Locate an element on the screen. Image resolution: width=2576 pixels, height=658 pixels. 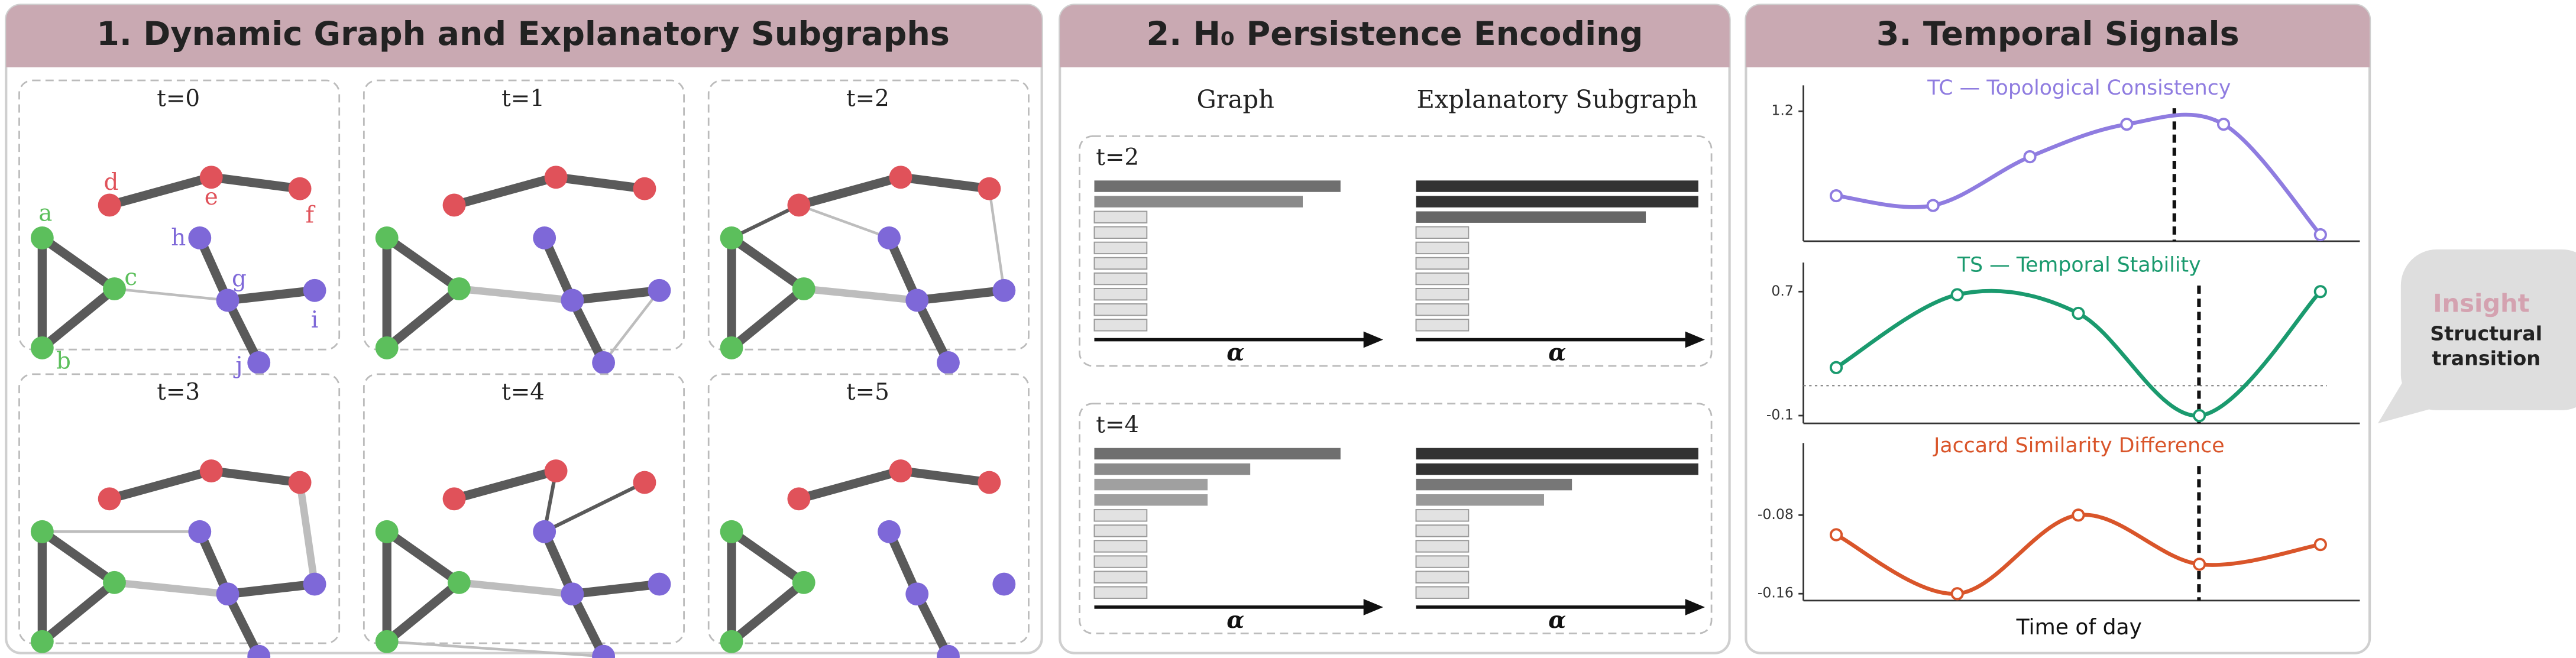
snapshot: t=0 a b c d e f g h i j is located at coordinates (180, 229).